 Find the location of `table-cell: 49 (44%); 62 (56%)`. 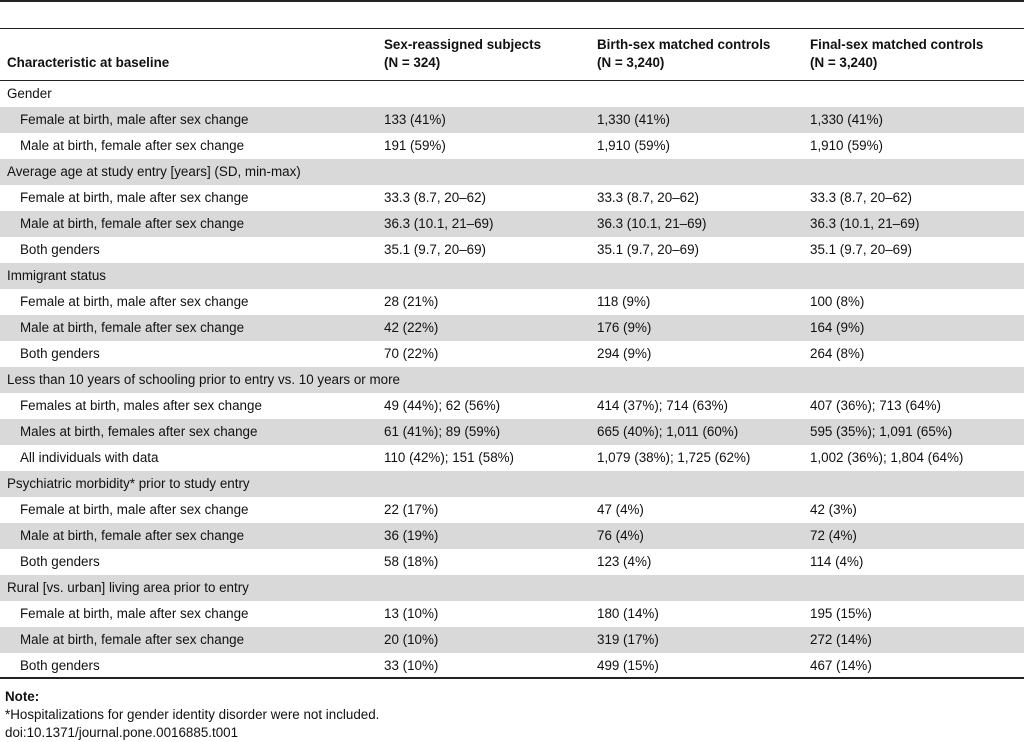

table-cell: 49 (44%); 62 (56%) is located at coordinates (442, 405).